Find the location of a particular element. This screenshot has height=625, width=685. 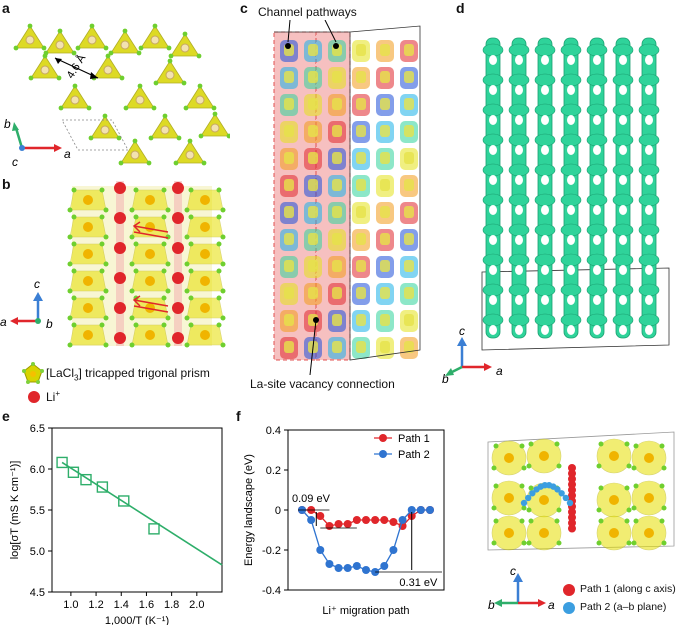

fit-line is located at coordinates (142, 513).